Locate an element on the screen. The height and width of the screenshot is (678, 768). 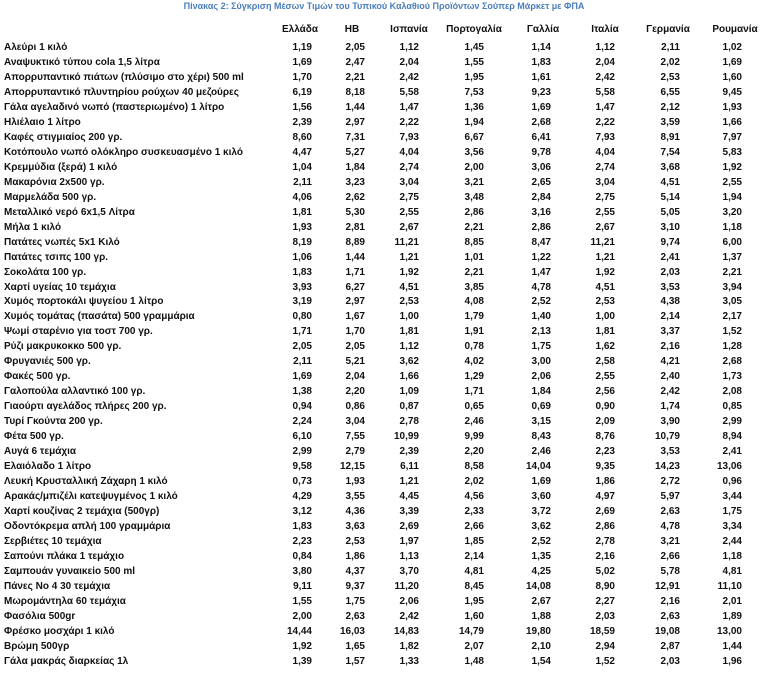
cell: 3,94 is located at coordinates (732, 287).